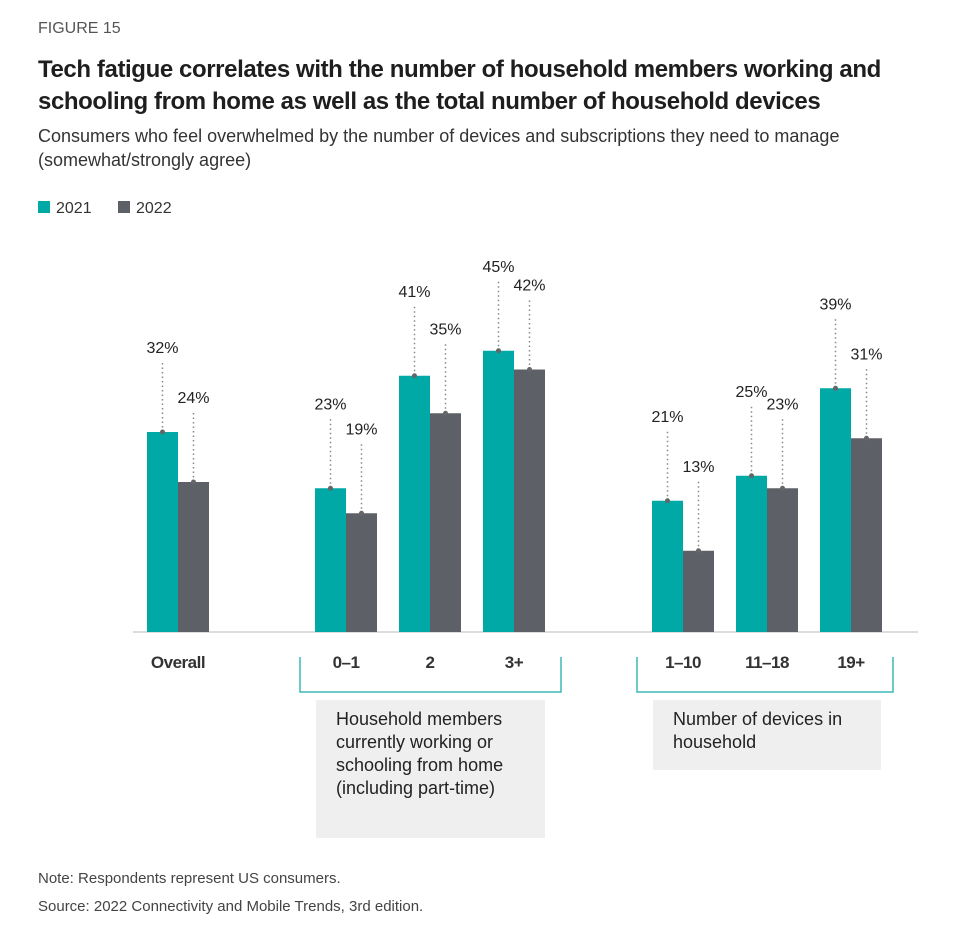  Describe the element at coordinates (683, 662) in the screenshot. I see `x-tick-label: 1–10` at that location.